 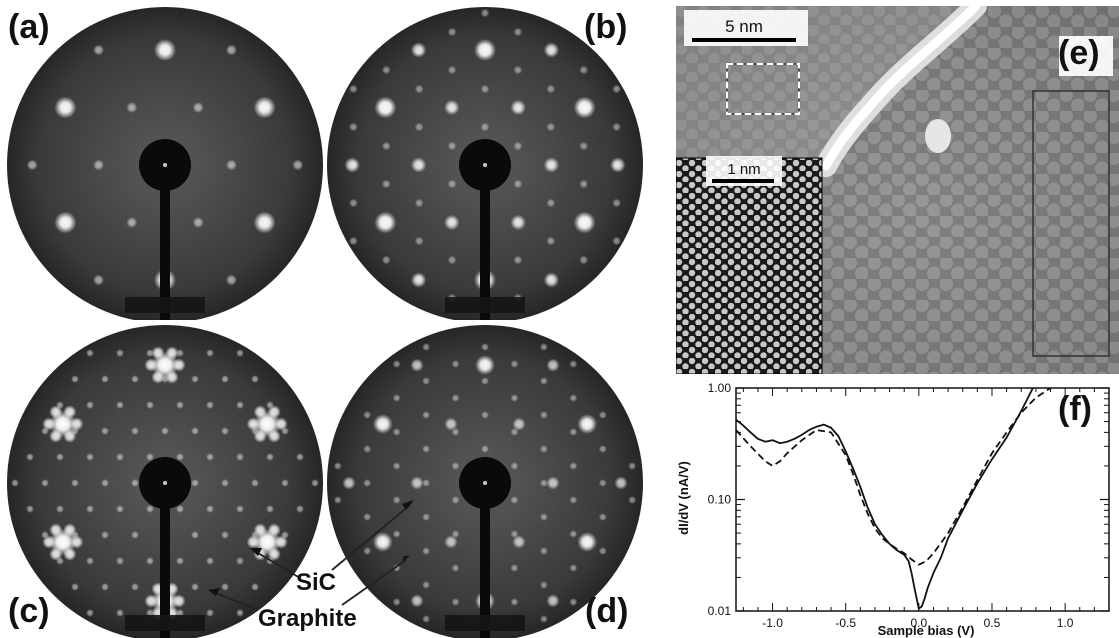 What do you see at coordinates (845, 623) in the screenshot?
I see `x-tick-label: -0.5` at bounding box center [845, 623].